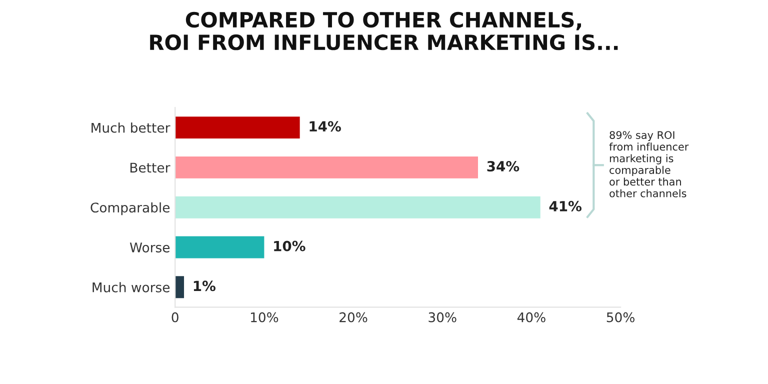  I want to click on data-label: 1%, so click(205, 286).